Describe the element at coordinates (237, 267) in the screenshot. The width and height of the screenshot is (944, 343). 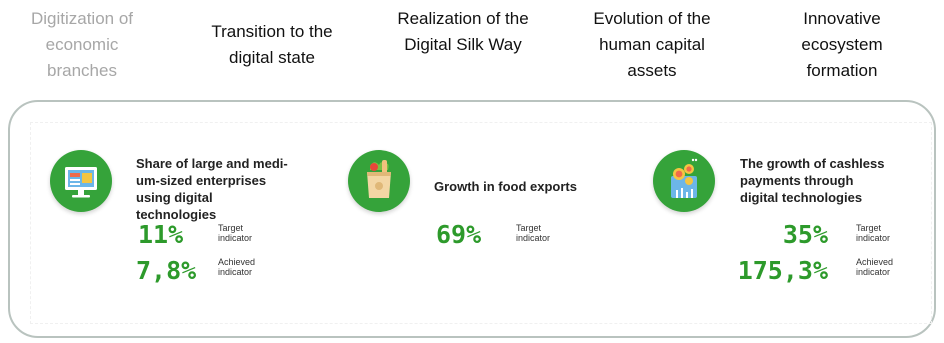
I see `card-1-achieved-label: Achieved indicator` at that location.